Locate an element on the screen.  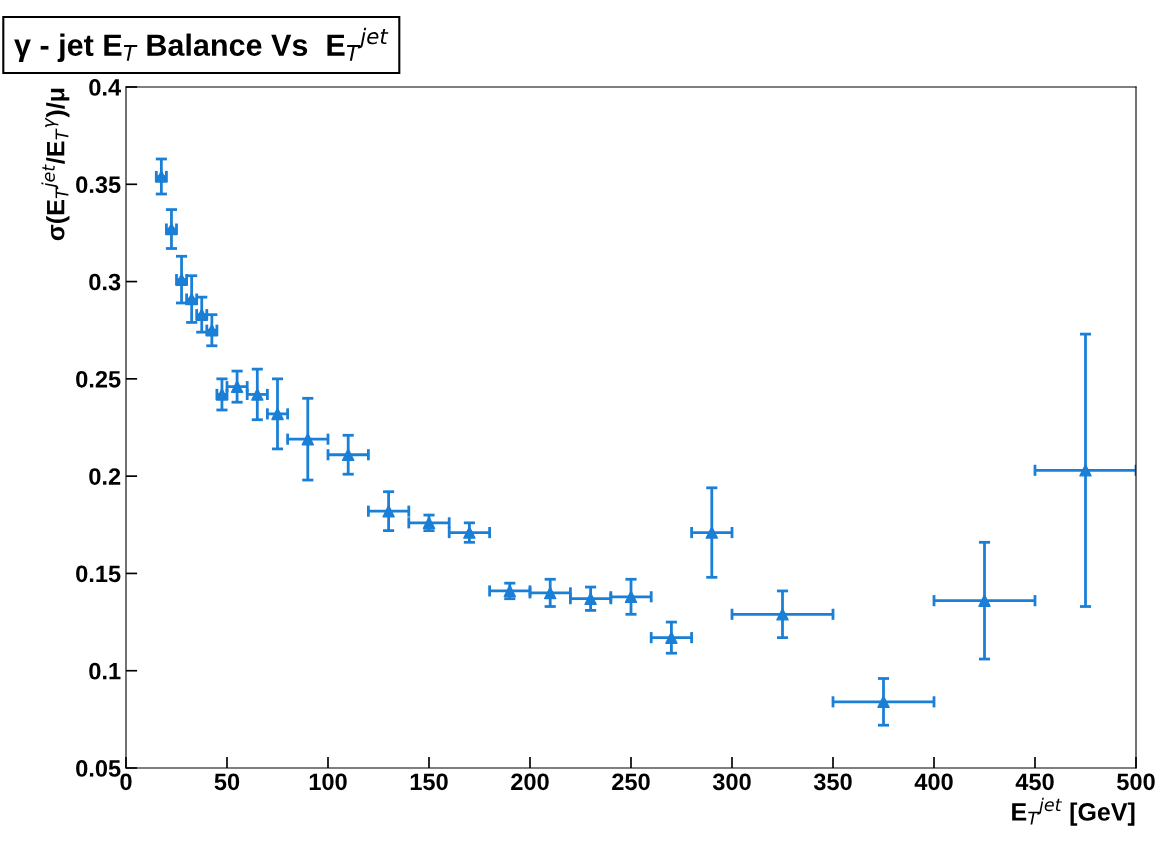
x-tick-label: 450 is located at coordinates (1034, 782).